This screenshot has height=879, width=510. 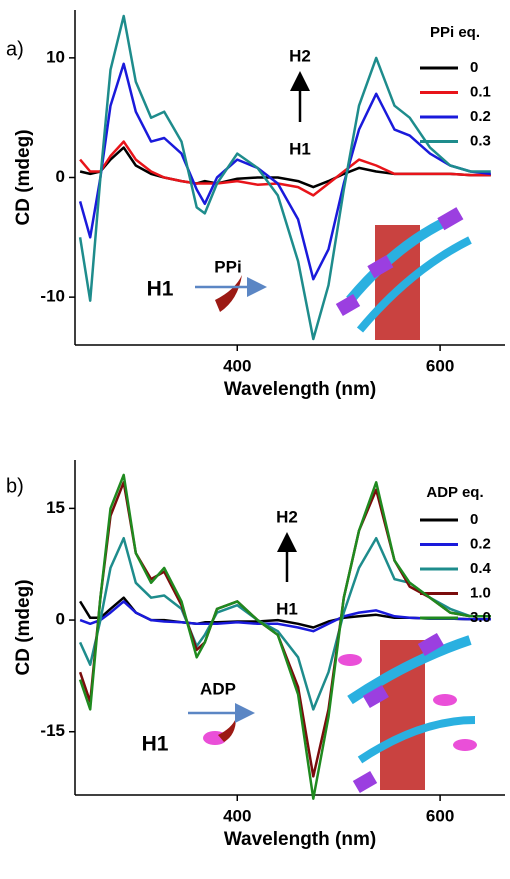 I want to click on panel-label: a), so click(x=15, y=49).